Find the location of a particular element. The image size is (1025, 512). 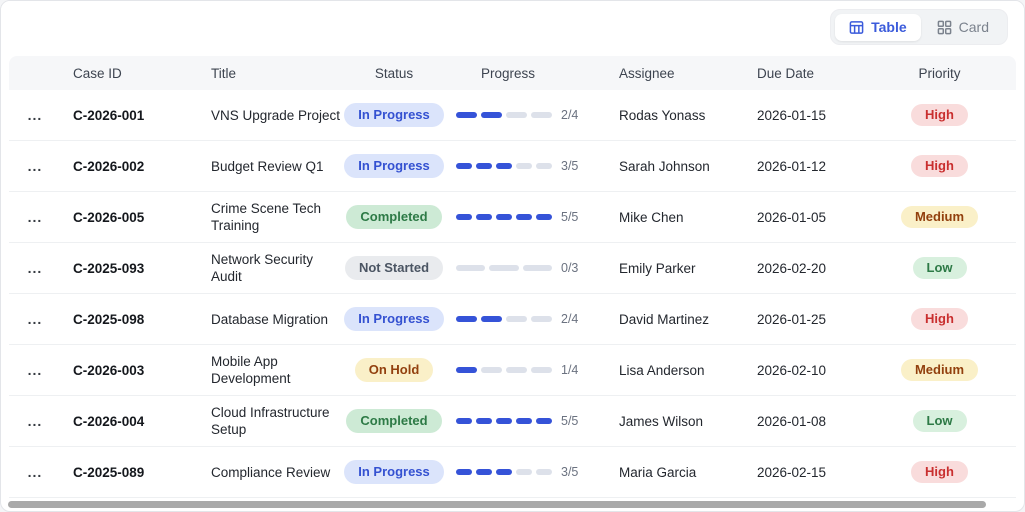

table-view-label: Table is located at coordinates (889, 27).